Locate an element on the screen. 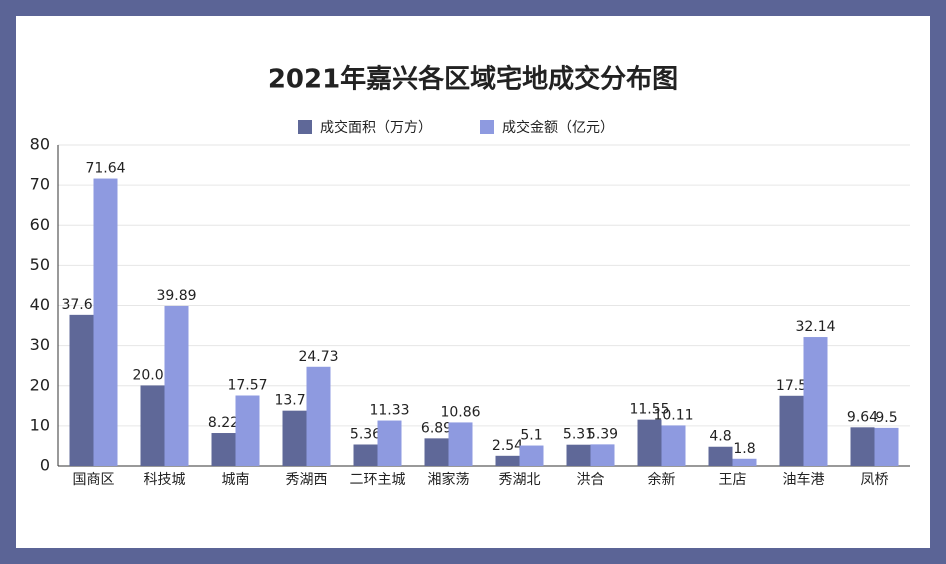  y-tick-label: 30 is located at coordinates (40, 344).